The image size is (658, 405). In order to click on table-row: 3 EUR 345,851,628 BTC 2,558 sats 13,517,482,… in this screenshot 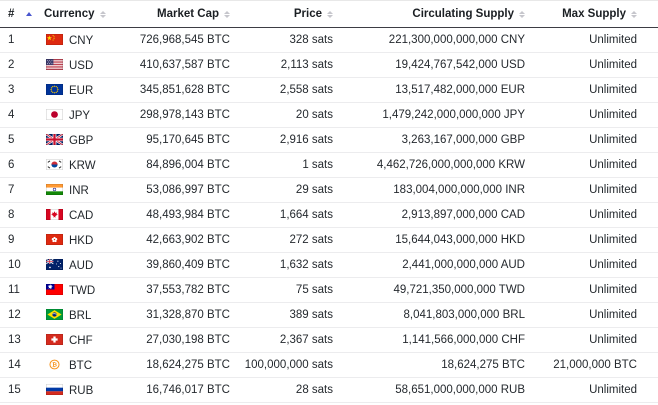, I will do `click(329, 90)`.